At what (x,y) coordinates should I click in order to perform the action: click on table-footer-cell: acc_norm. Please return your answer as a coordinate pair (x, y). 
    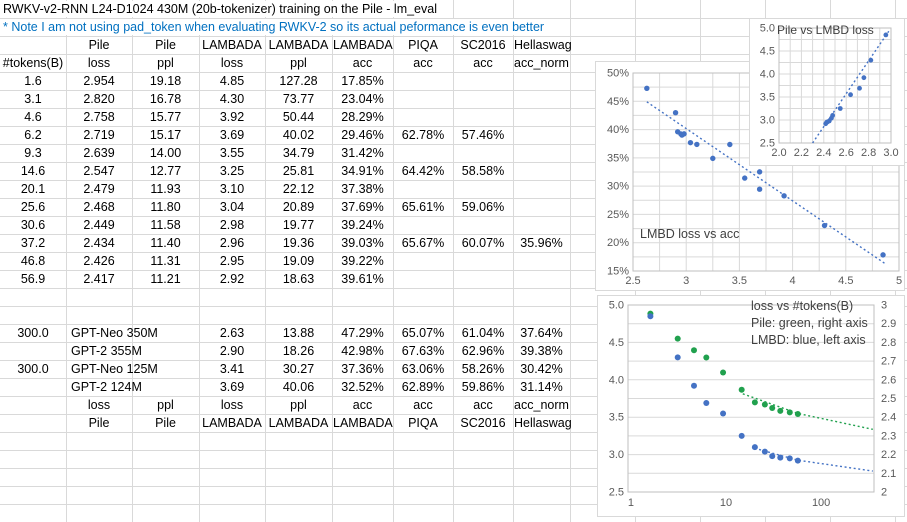
    Looking at the image, I should click on (541, 405).